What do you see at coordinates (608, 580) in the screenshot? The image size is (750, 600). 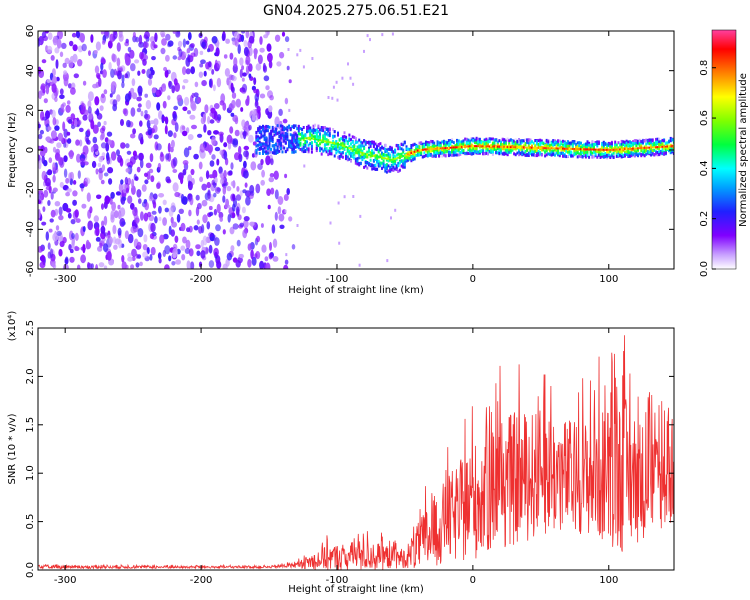 I see `snr-x-tick-label: 100` at bounding box center [608, 580].